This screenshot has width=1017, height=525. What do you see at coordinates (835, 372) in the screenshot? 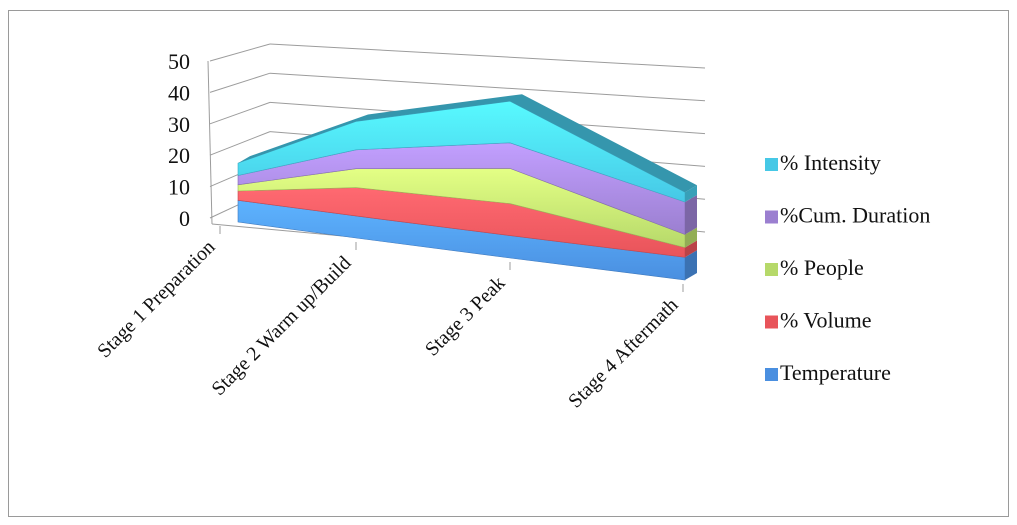
I see `legend-label-temperature: Temperature` at bounding box center [835, 372].